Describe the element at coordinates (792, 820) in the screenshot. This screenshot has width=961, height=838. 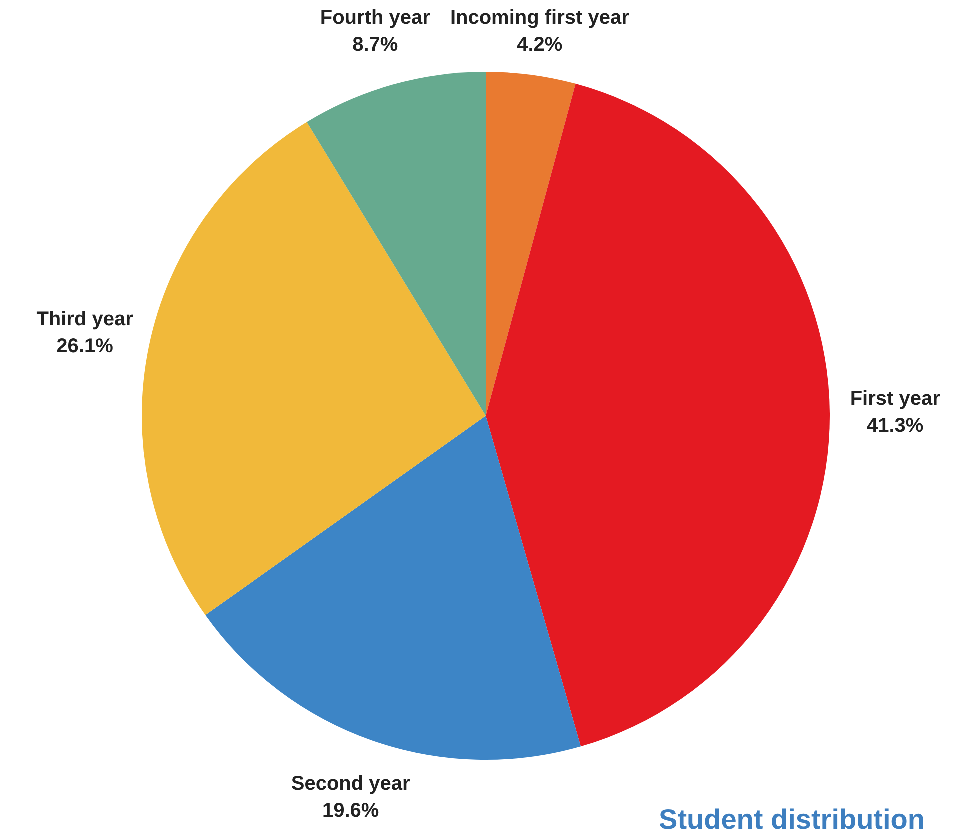
I see `text: Student distribution` at that location.